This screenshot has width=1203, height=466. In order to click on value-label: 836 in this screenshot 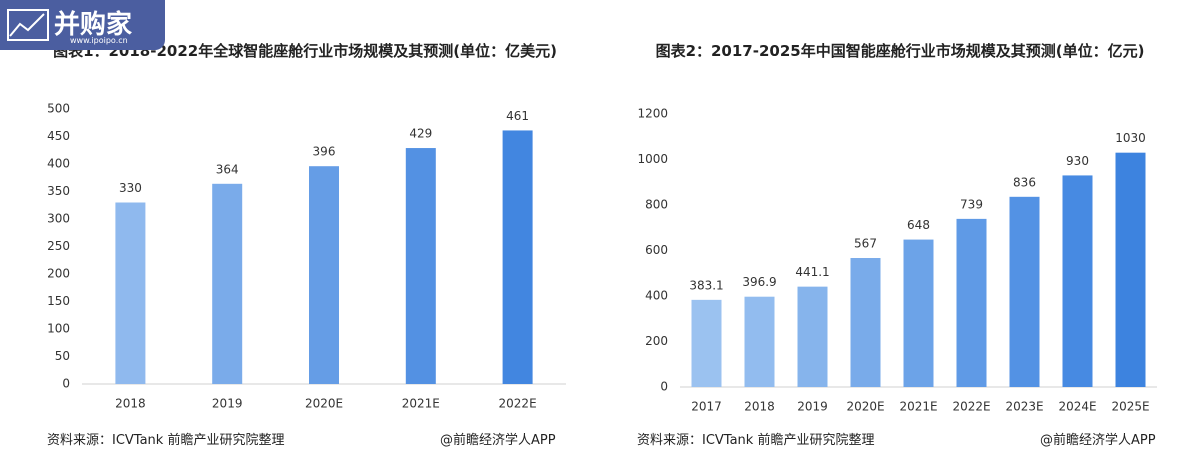, I will do `click(1024, 182)`.